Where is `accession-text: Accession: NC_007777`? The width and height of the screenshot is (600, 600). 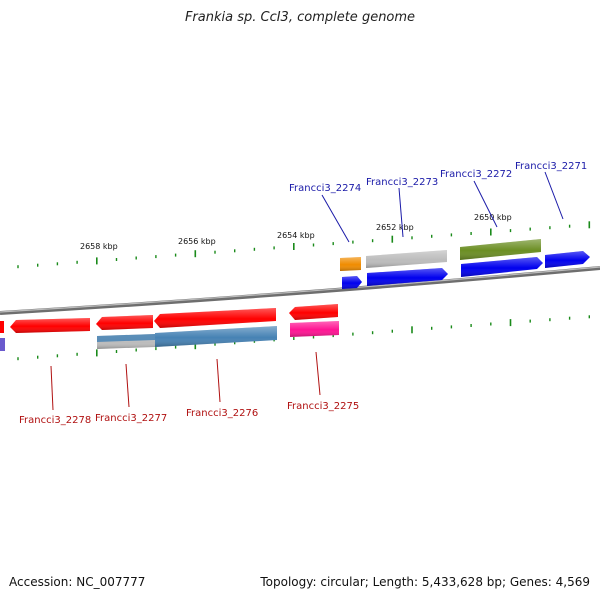 accession-text: Accession: NC_007777 is located at coordinates (77, 582).